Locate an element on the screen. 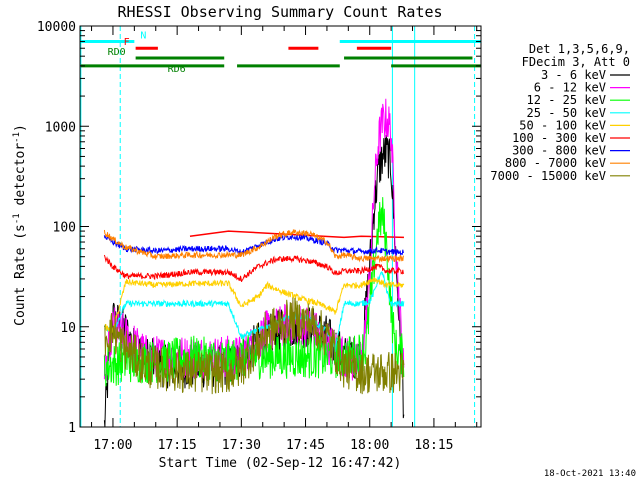 The image size is (640, 480). legend-label-4: 50 - 100 keV is located at coordinates (562, 125).